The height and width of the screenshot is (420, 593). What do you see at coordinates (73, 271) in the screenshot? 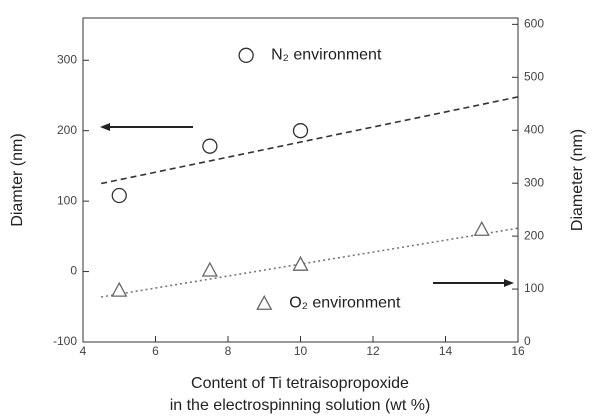
I see `y-tick-label: 0` at bounding box center [73, 271].